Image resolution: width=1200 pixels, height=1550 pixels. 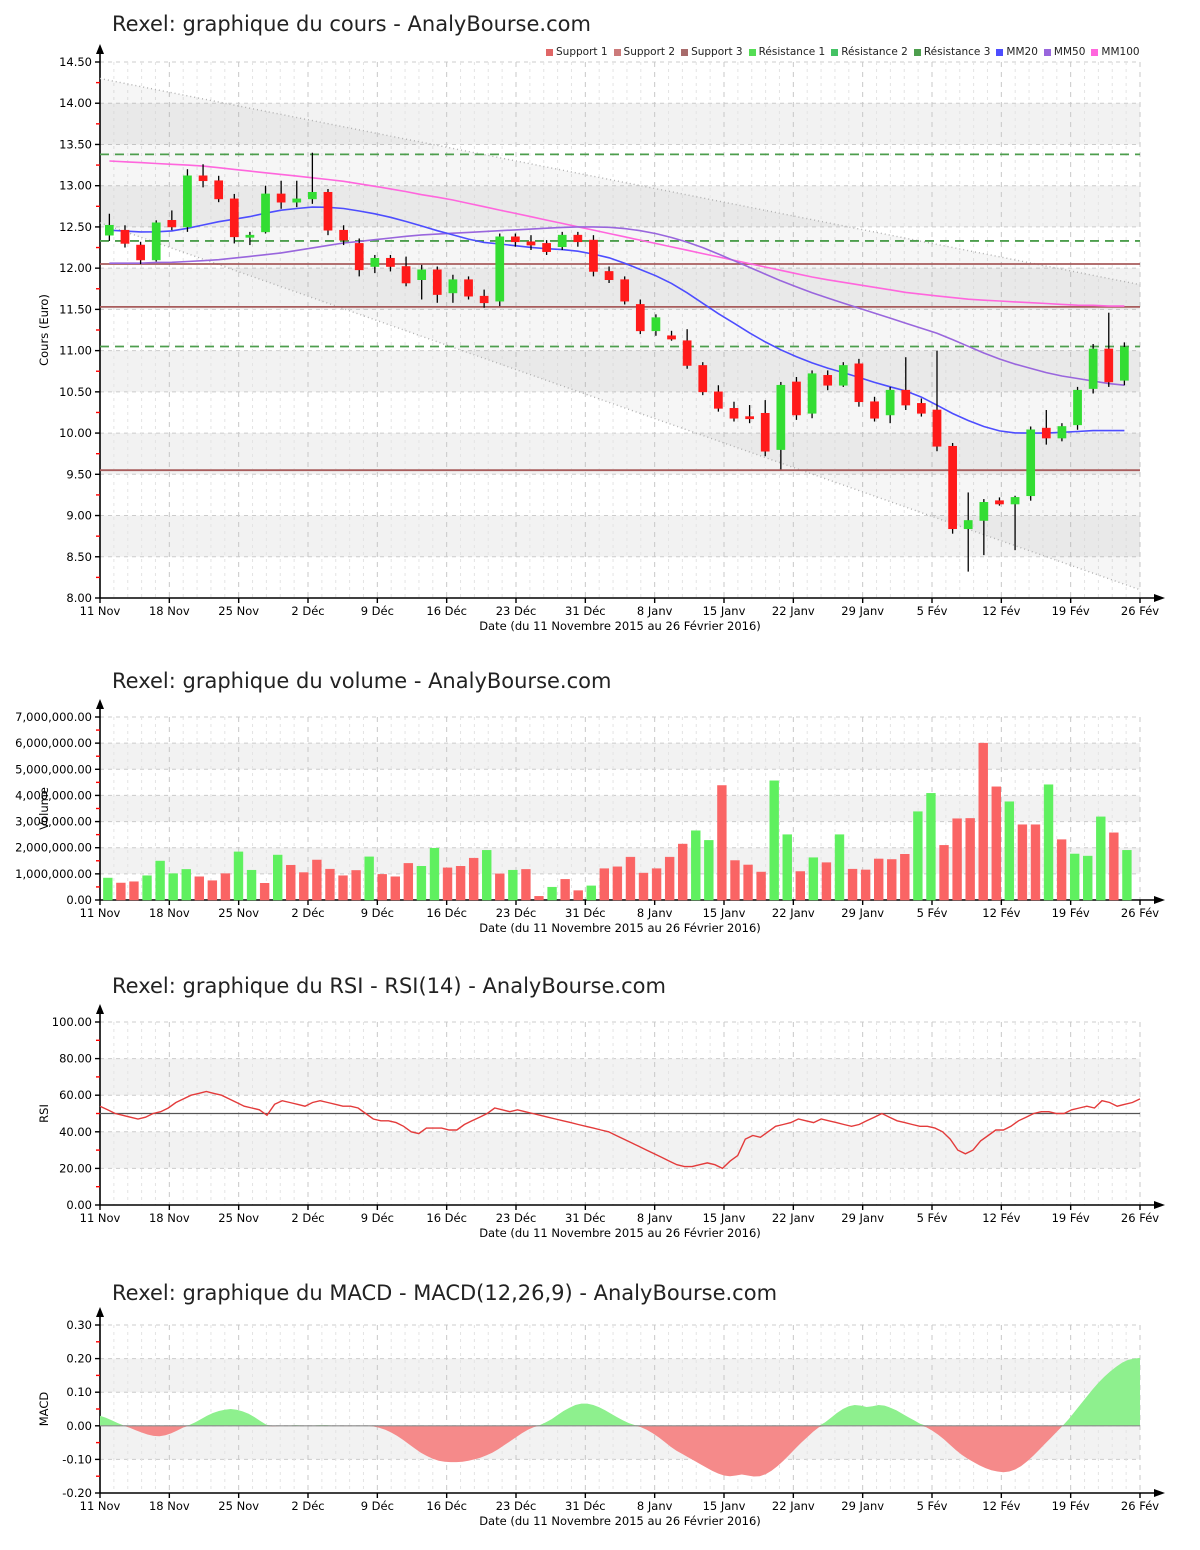 I want to click on legend-item-8: MM100, so click(x=1115, y=52).